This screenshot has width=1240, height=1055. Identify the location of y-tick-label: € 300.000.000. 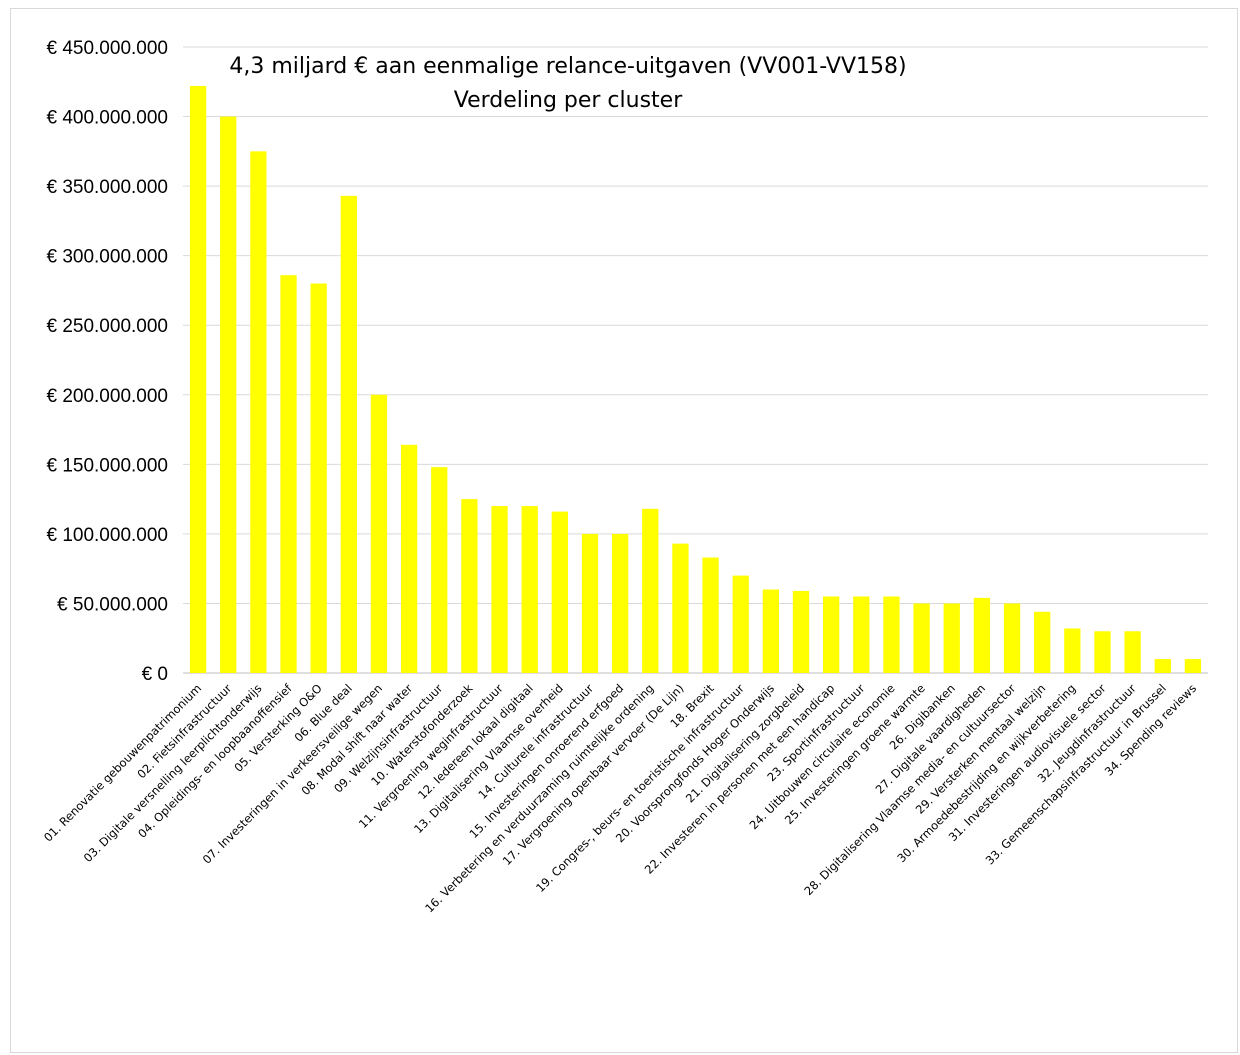
(107, 257).